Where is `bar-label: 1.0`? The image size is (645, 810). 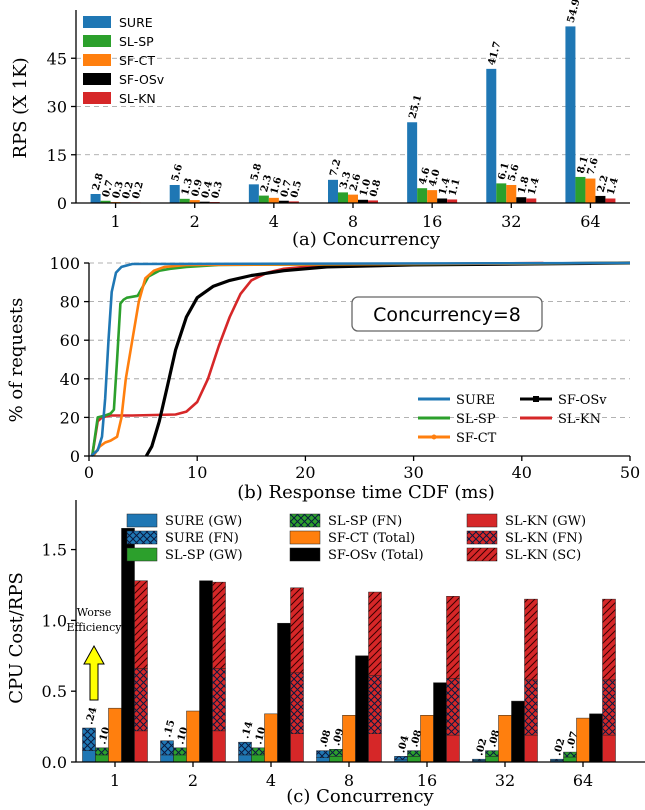 bar-label: 1.0 is located at coordinates (365, 188).